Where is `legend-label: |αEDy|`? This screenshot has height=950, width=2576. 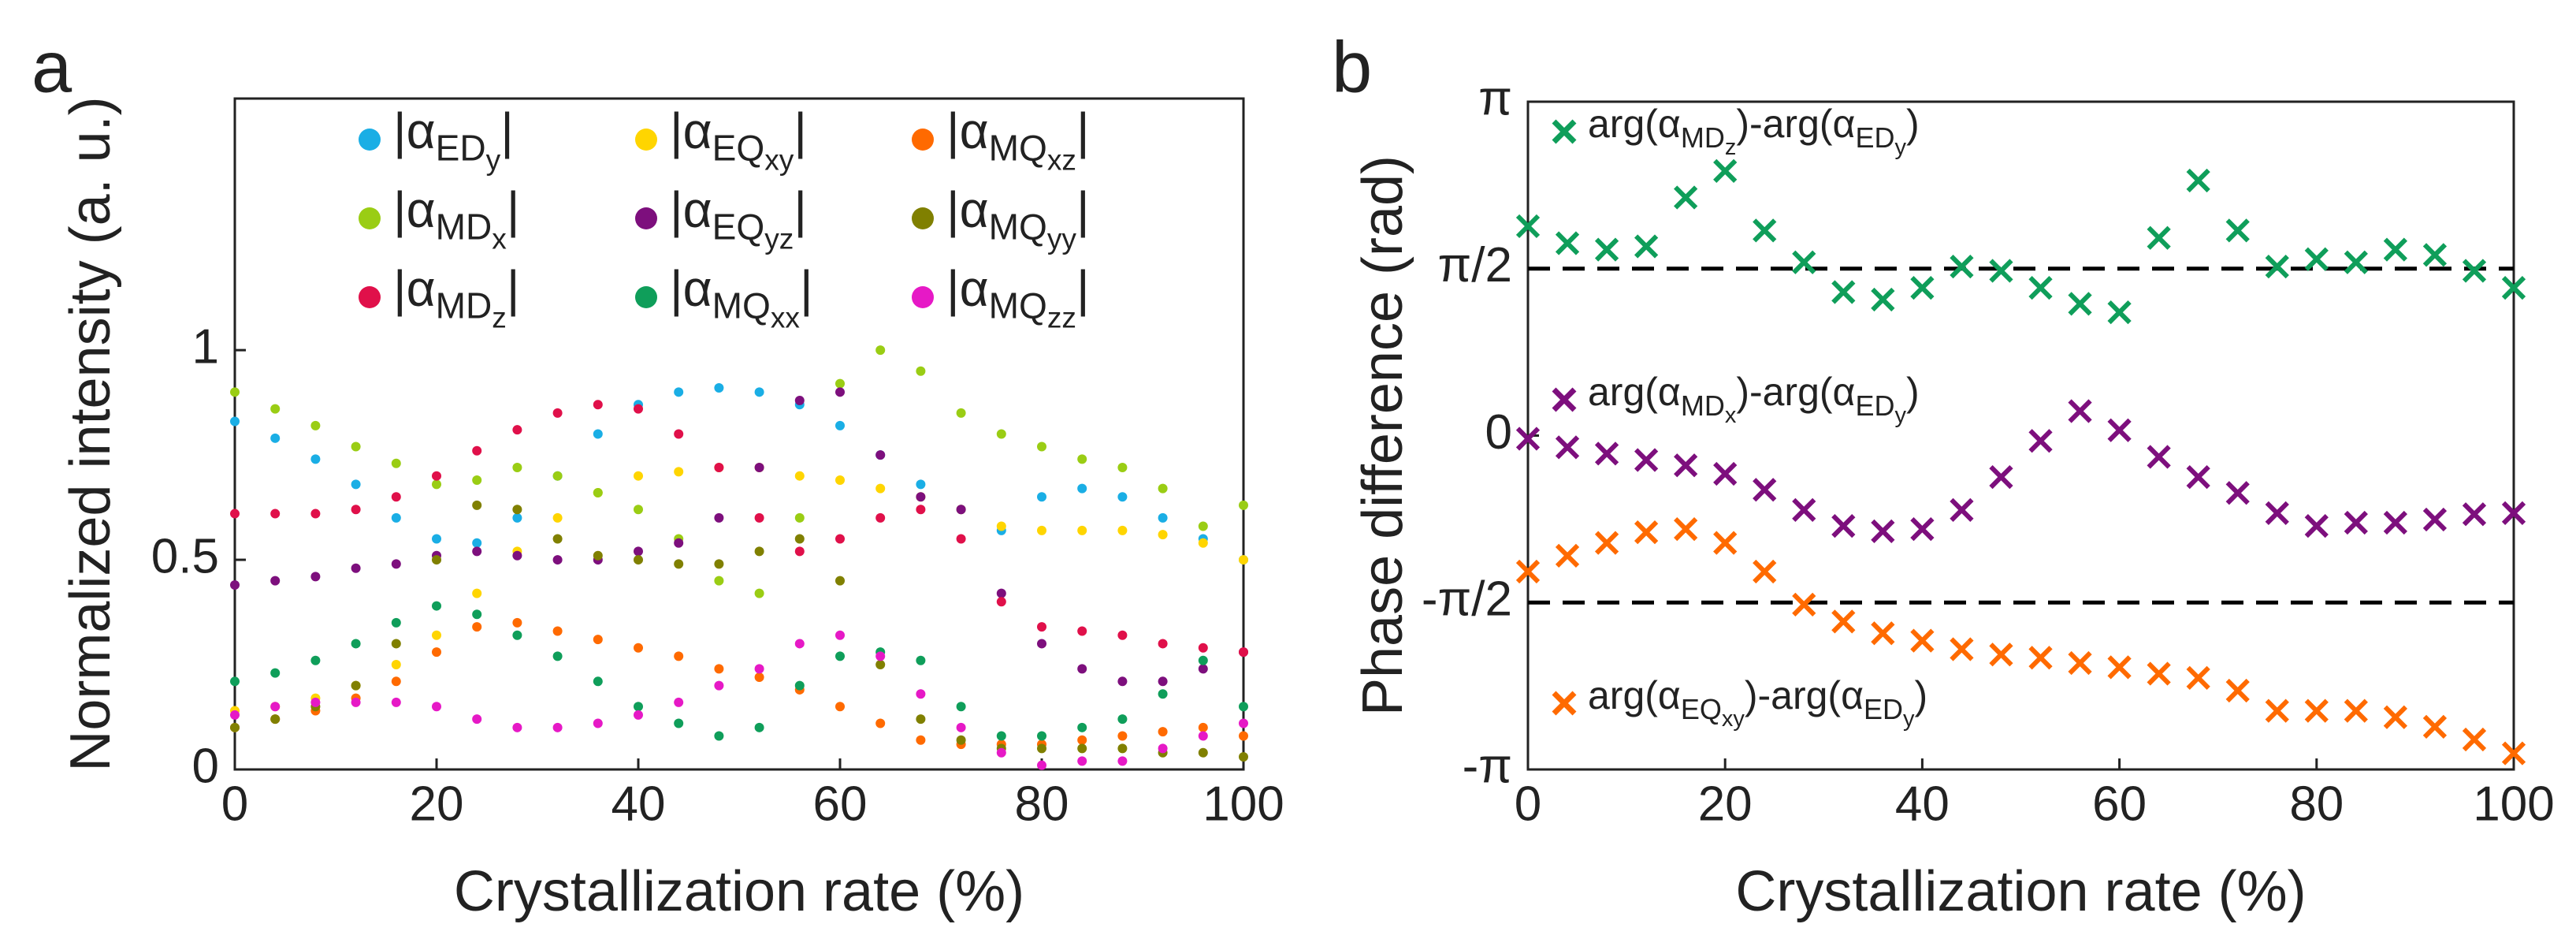 legend-label: |αEDy| is located at coordinates (453, 139).